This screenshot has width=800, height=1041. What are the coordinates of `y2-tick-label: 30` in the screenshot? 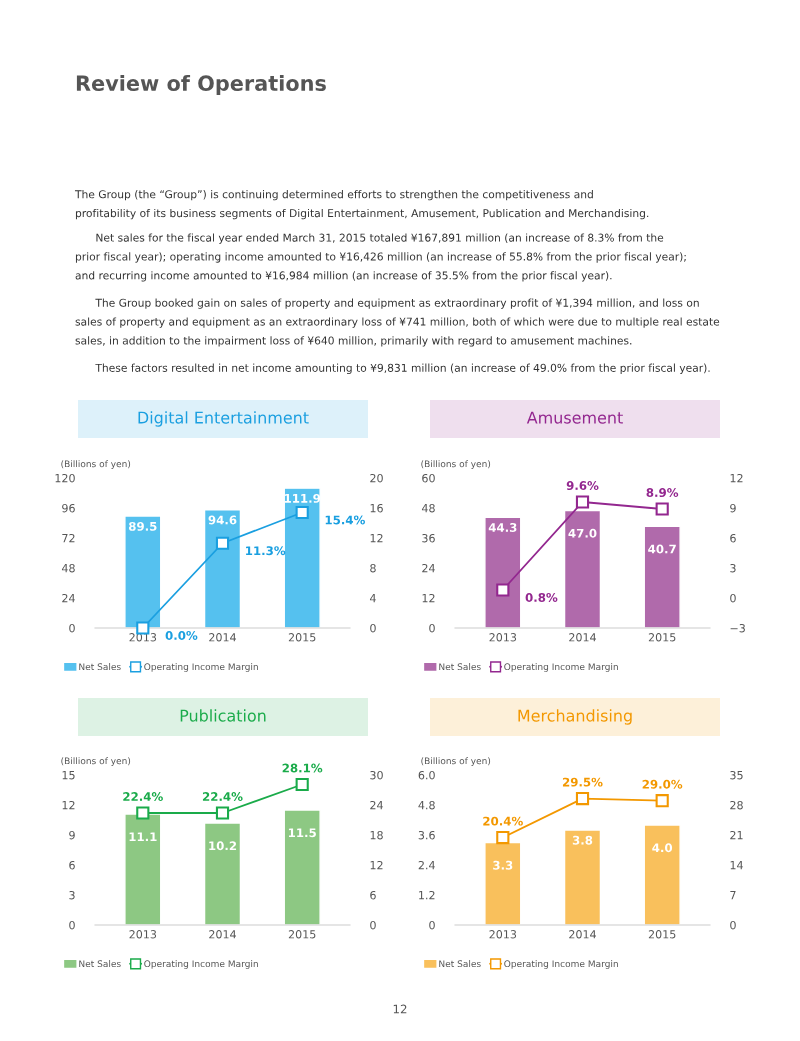 It's located at (376, 775).